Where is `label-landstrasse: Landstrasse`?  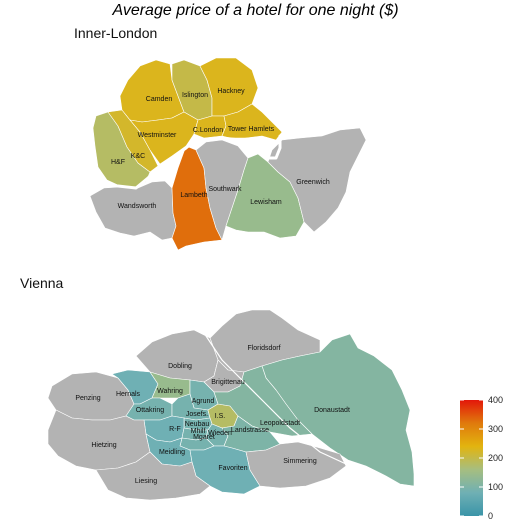 label-landstrasse: Landstrasse is located at coordinates (250, 430).